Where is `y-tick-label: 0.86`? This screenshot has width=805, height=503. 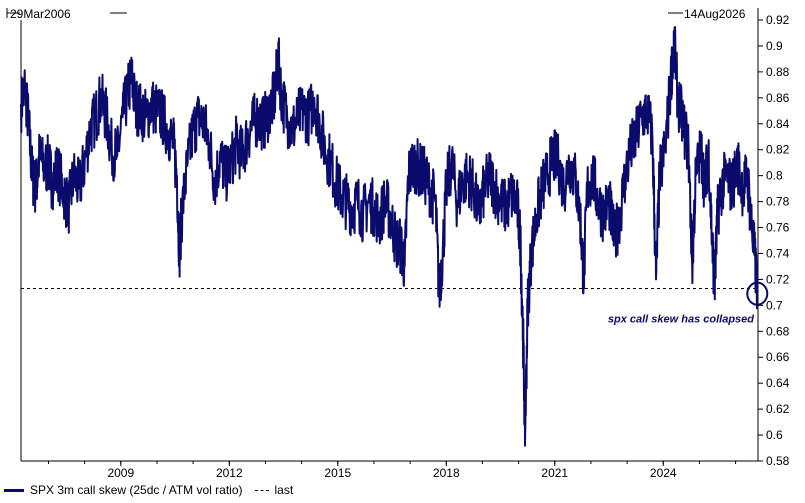 y-tick-label: 0.86 is located at coordinates (778, 98).